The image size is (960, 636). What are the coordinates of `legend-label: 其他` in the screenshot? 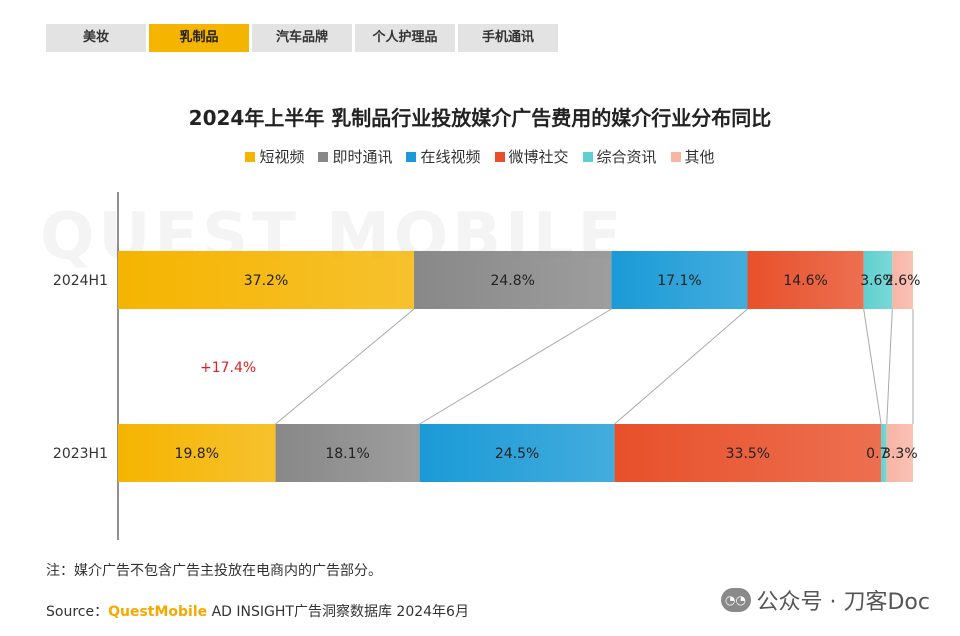 It's located at (699, 157).